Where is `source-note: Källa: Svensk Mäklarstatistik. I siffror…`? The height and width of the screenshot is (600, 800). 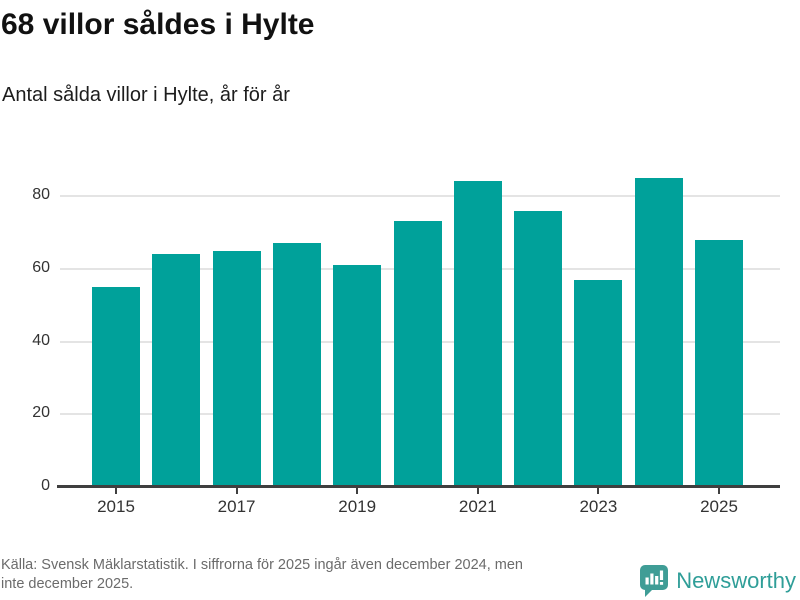
source-note: Källa: Svensk Mäklarstatistik. I siffror… is located at coordinates (323, 575).